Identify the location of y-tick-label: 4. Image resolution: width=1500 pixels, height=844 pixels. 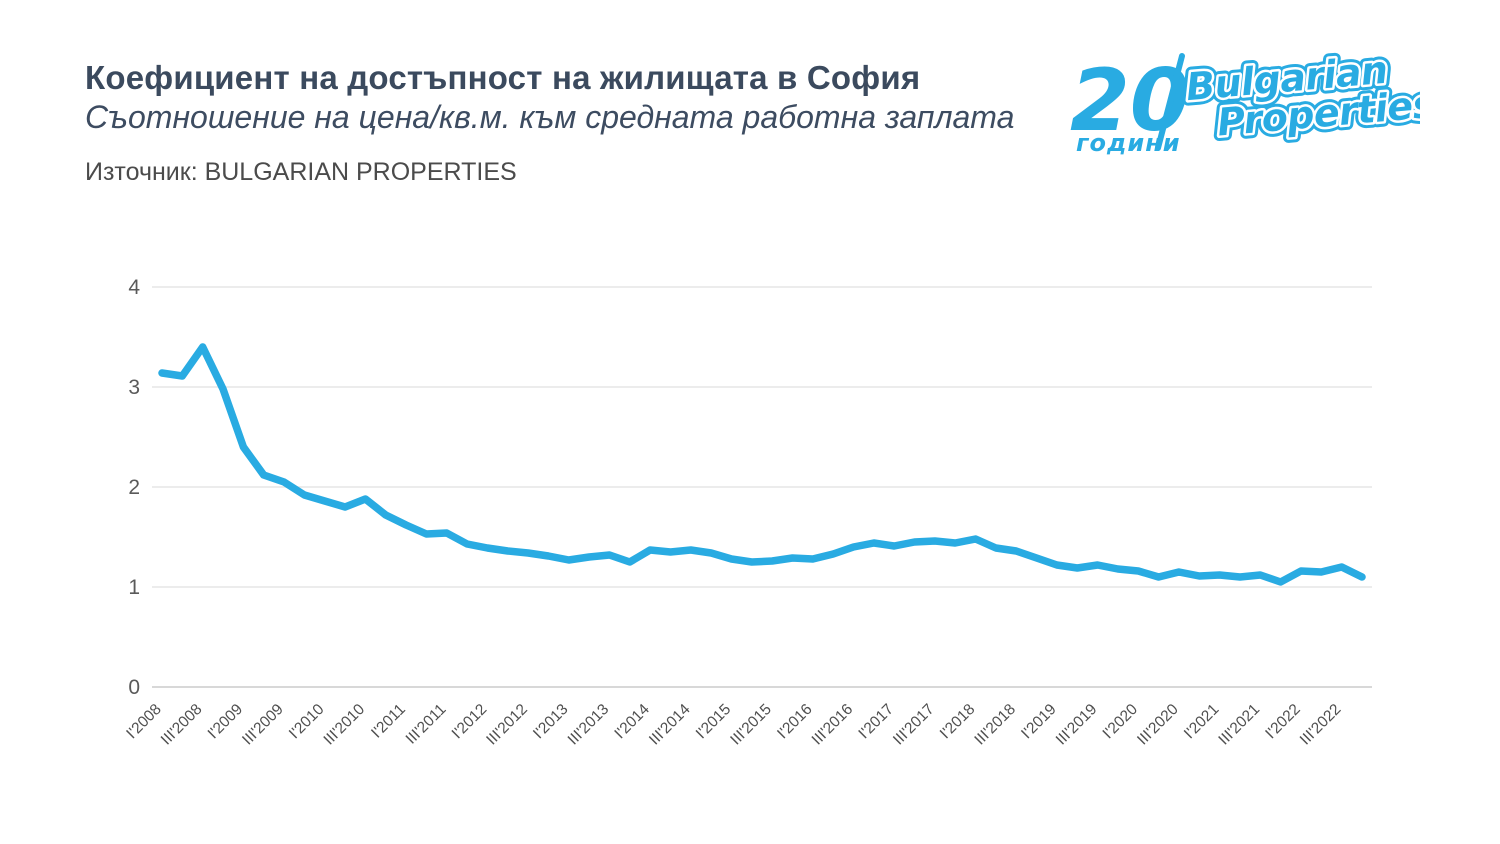
(134, 287).